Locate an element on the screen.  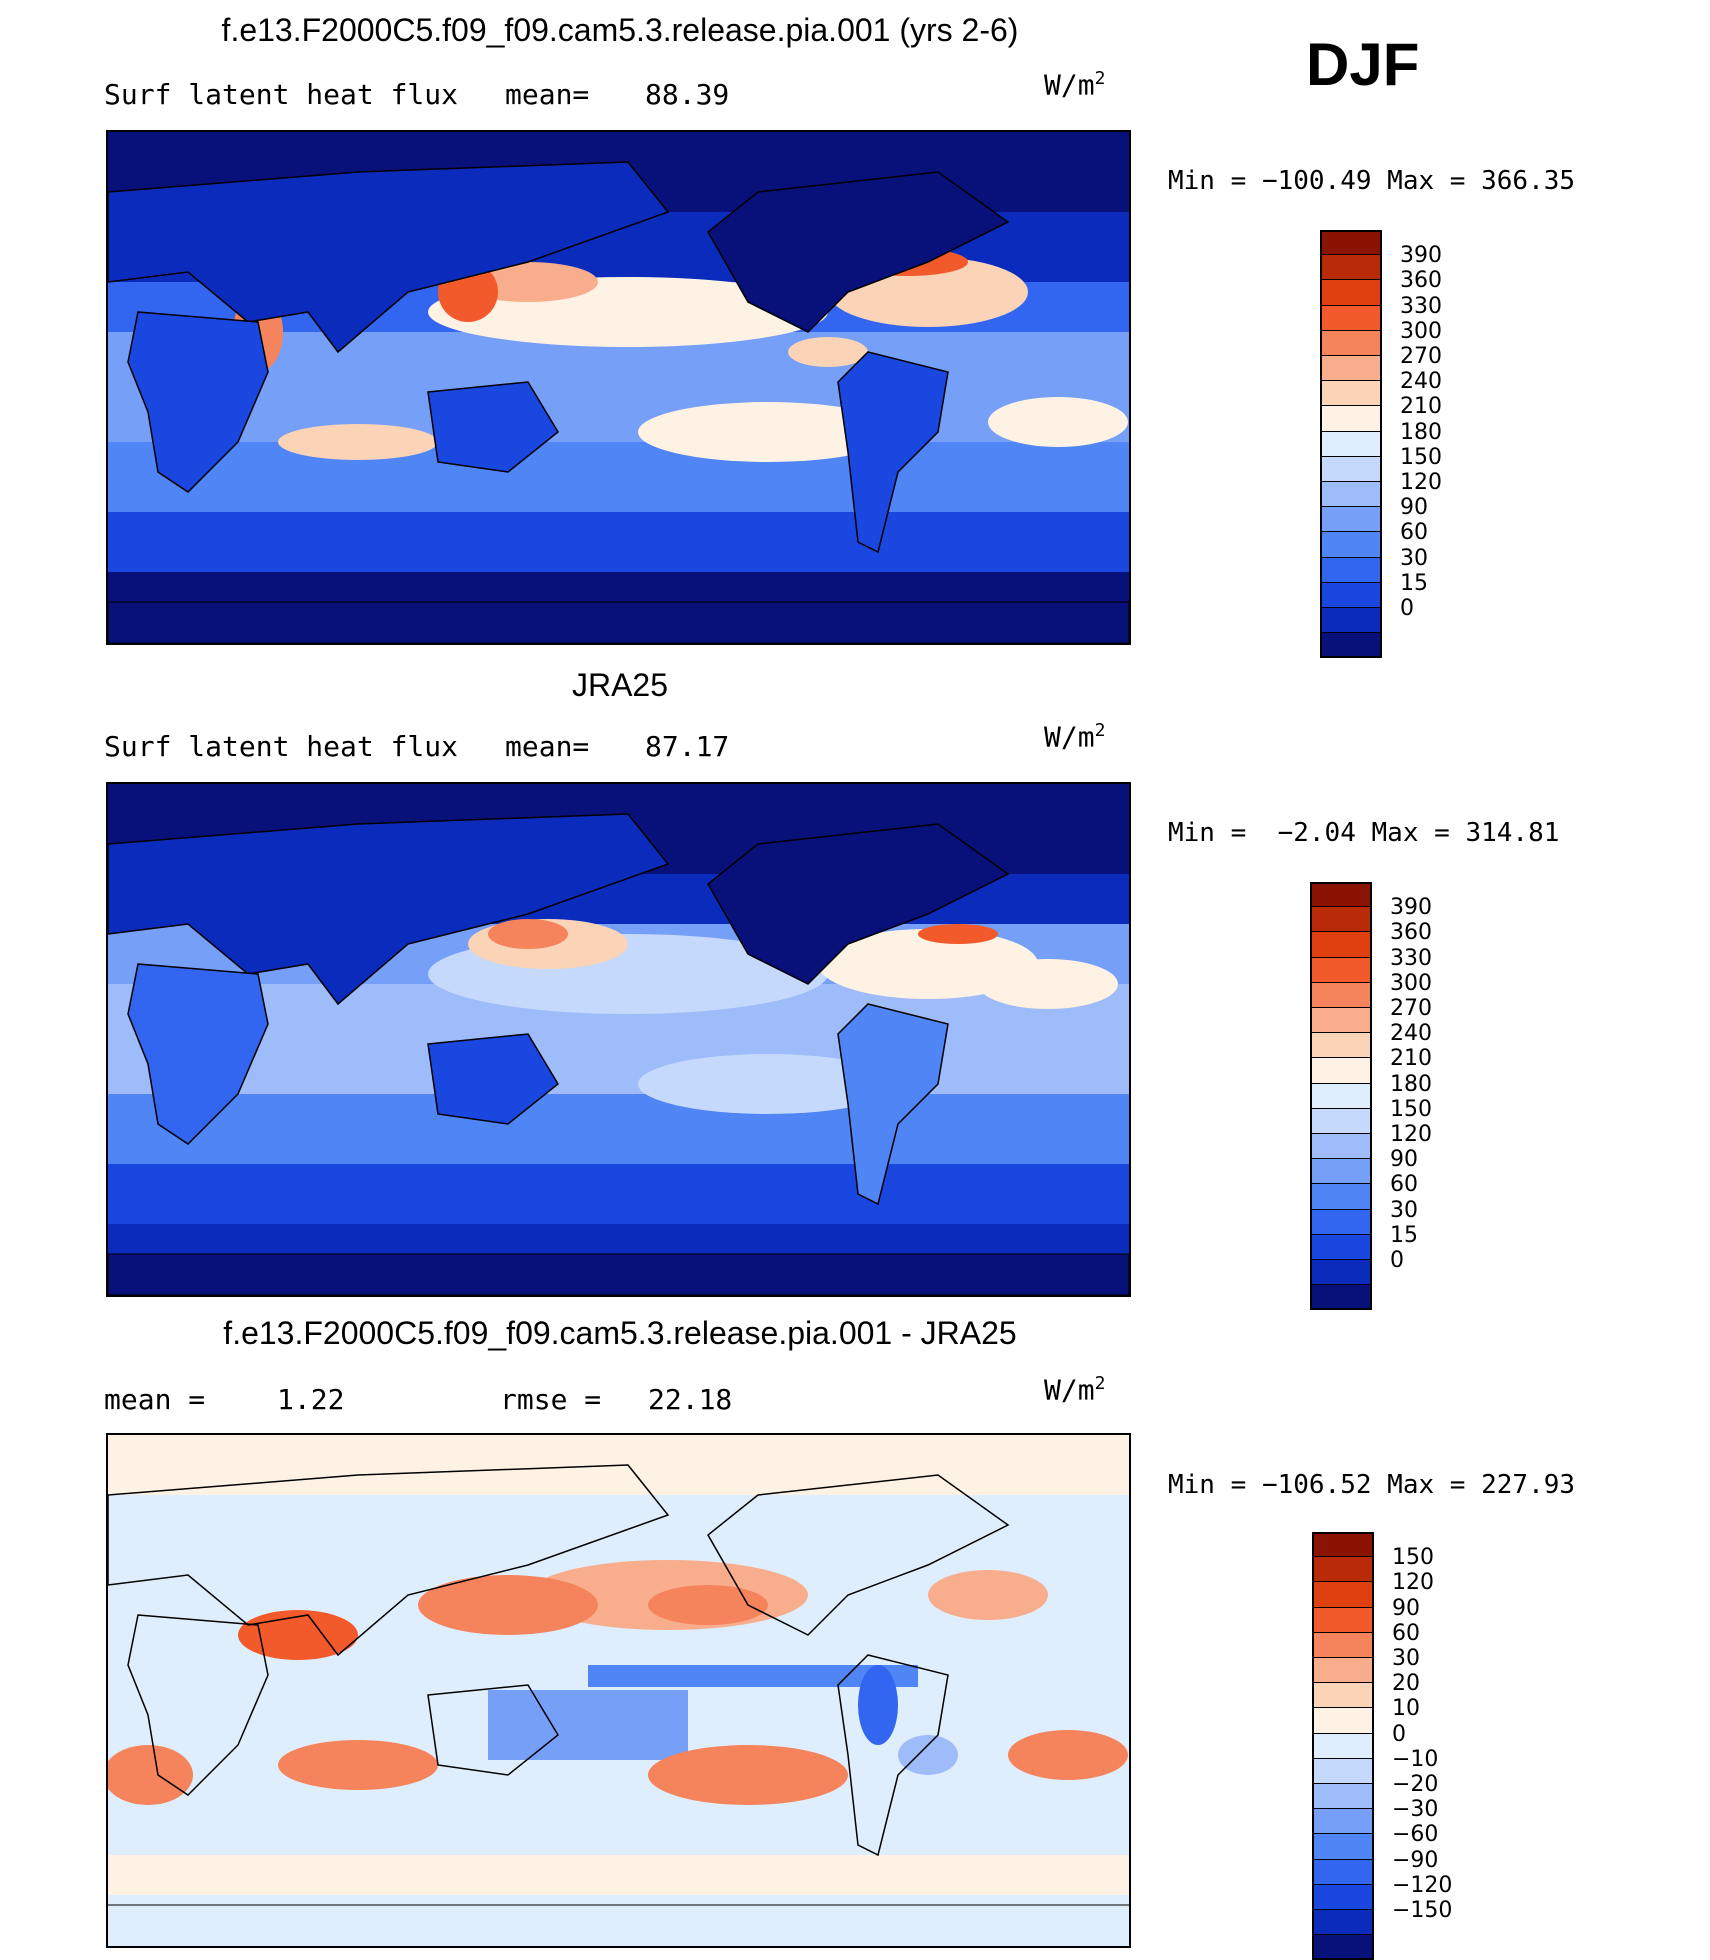
colorbar-1-tick-label: 0 is located at coordinates (1397, 1260).